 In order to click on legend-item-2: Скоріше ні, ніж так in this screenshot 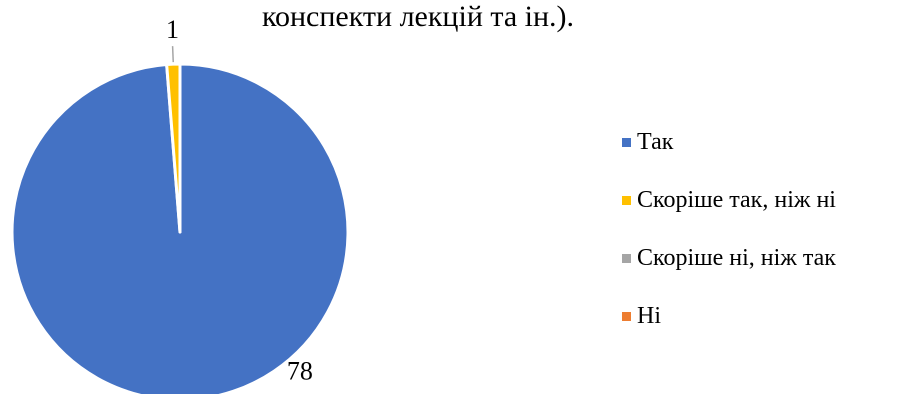, I will do `click(729, 258)`.